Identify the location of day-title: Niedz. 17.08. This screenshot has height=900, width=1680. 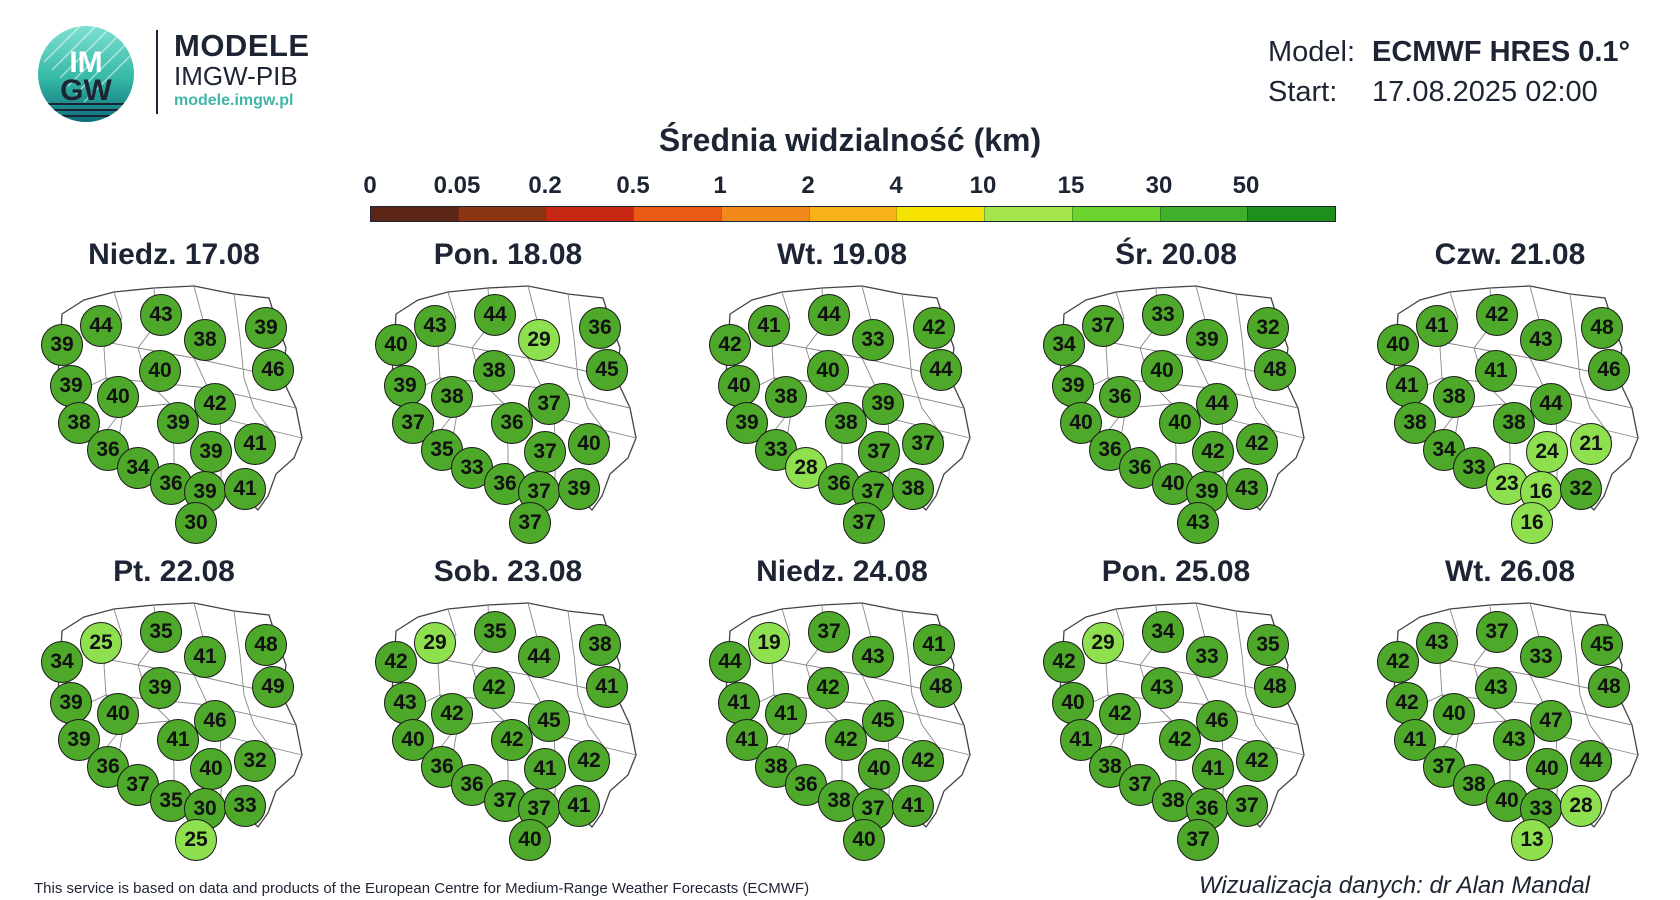
(174, 254).